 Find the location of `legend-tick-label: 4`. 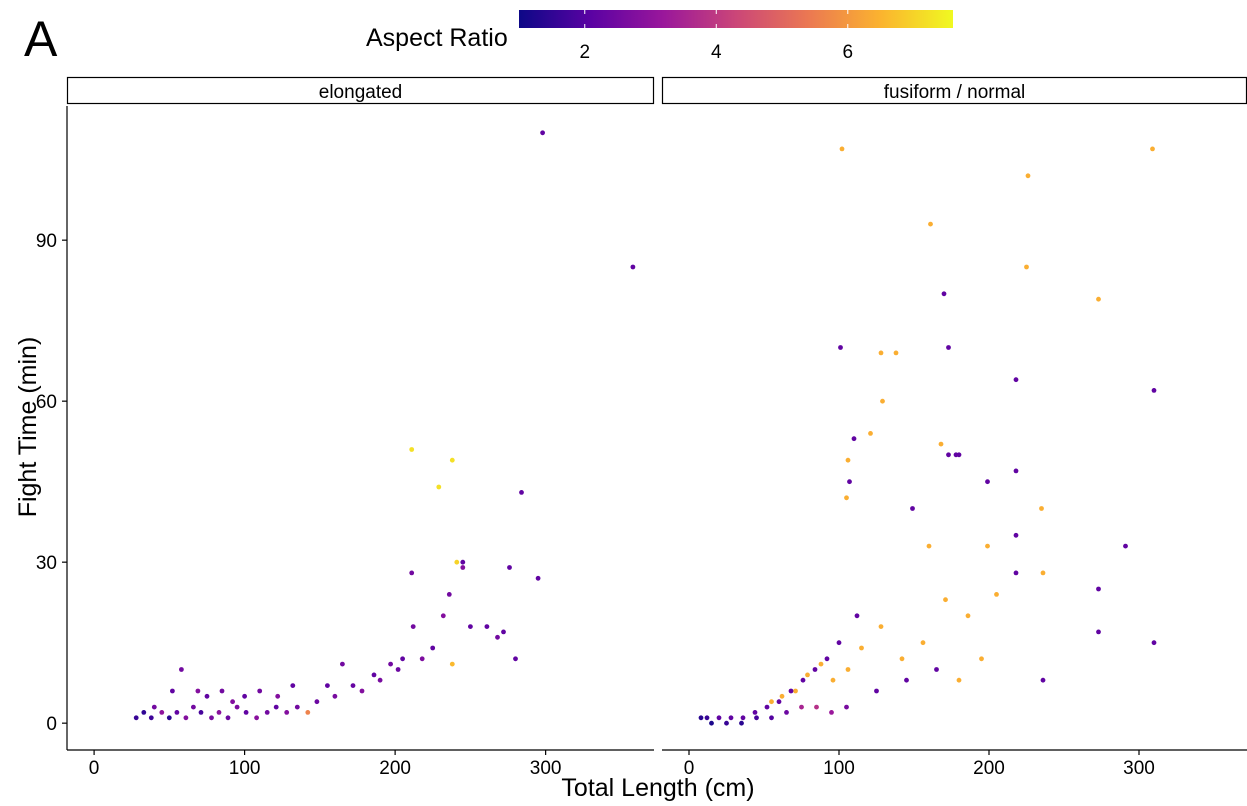

legend-tick-label: 4 is located at coordinates (716, 52).